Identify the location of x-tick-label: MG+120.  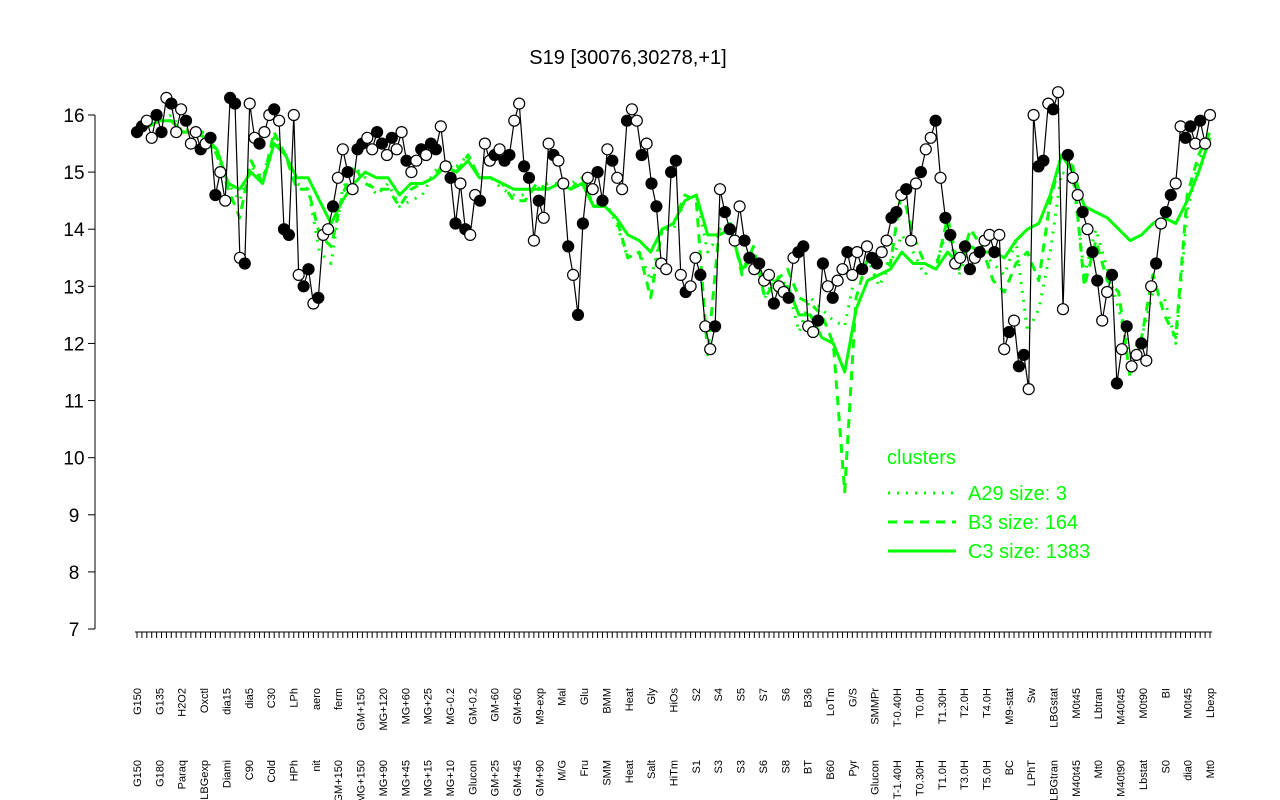
(384, 709).